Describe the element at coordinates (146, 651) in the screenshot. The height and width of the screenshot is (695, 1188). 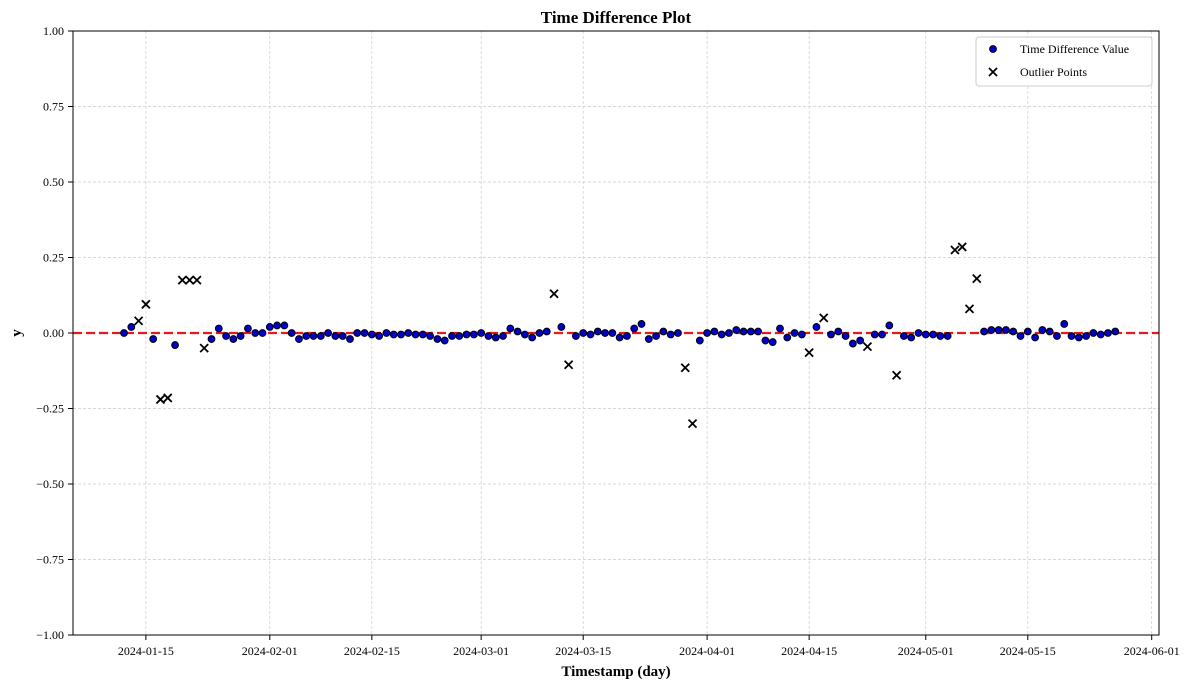
I see `x-tick-label: 2024-01-15` at that location.